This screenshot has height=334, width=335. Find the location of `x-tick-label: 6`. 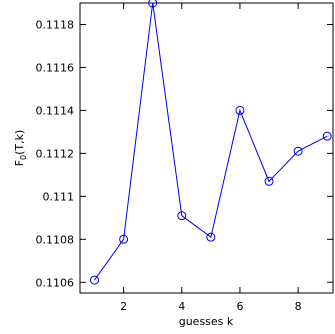

x-tick-label: 6 is located at coordinates (239, 306).